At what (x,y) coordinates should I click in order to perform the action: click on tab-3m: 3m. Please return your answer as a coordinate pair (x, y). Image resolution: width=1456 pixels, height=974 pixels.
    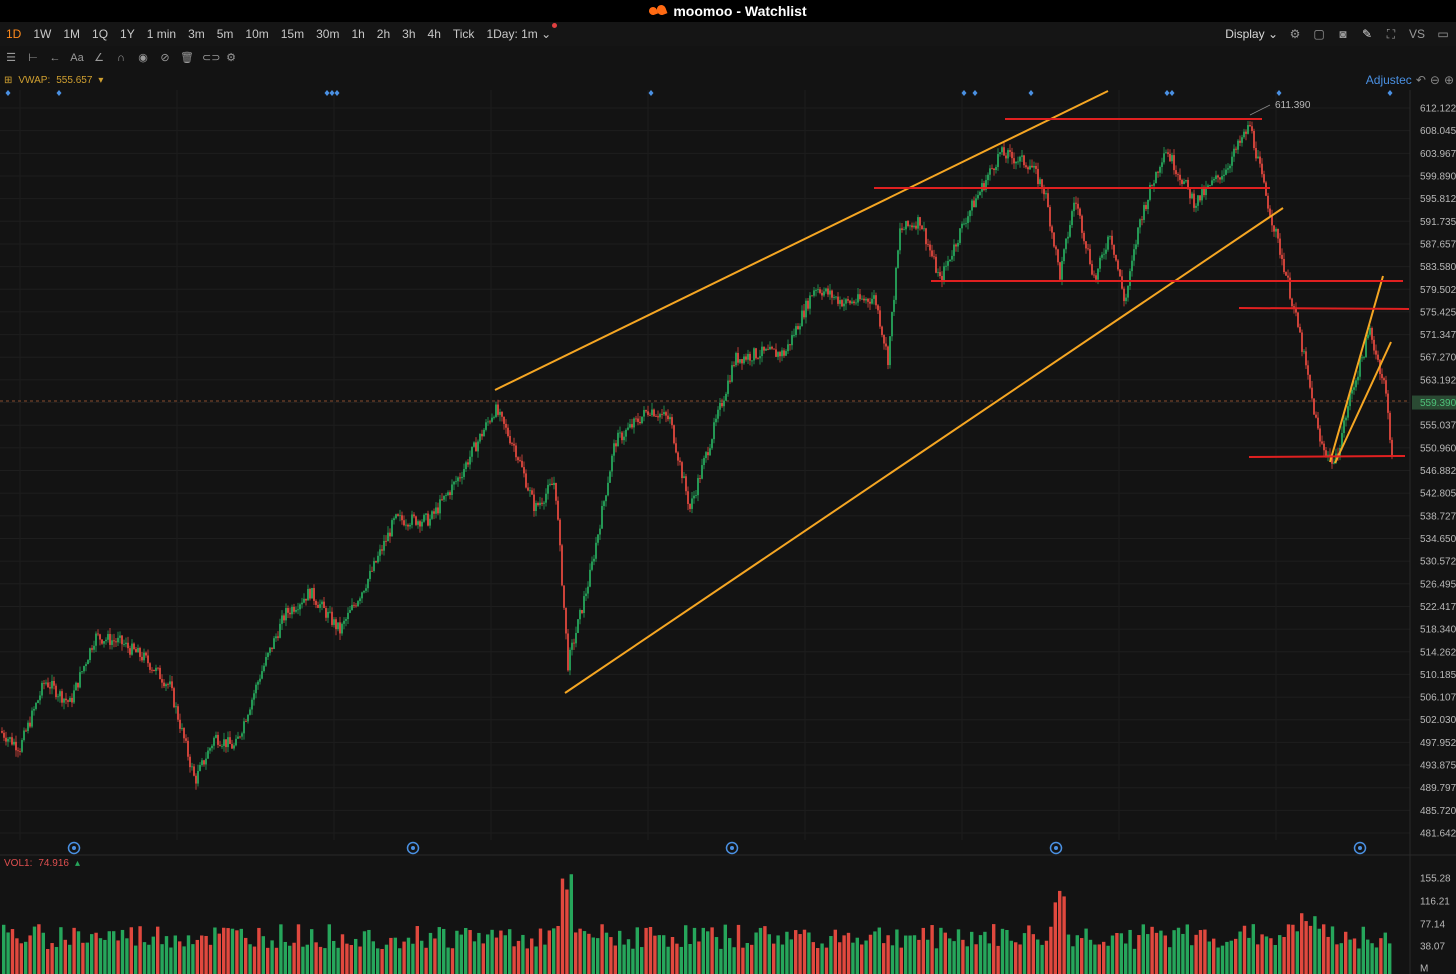
    Looking at the image, I should click on (196, 34).